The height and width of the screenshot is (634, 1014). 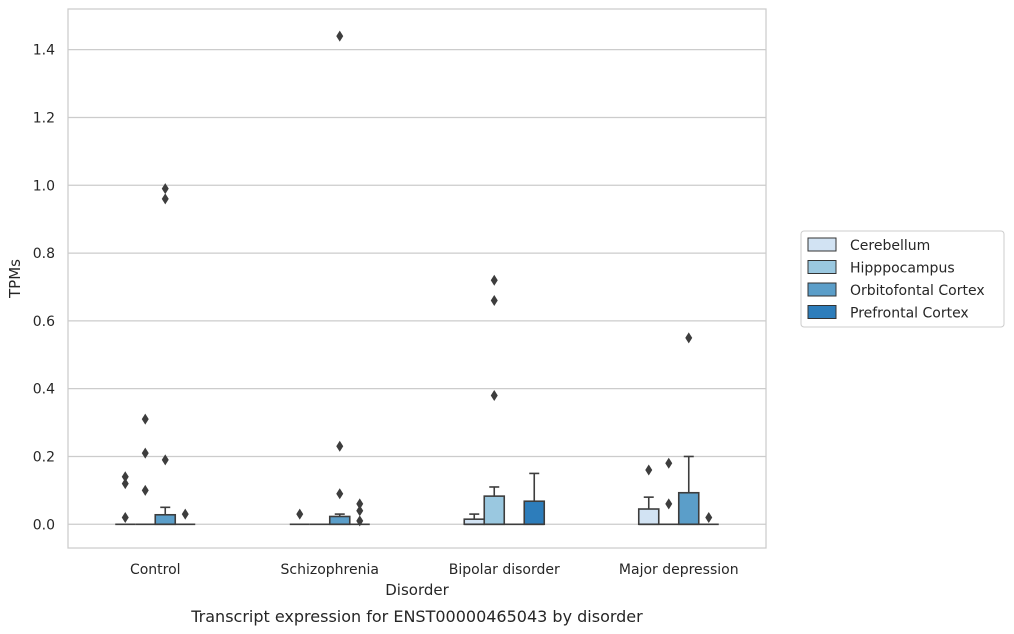 What do you see at coordinates (44, 186) in the screenshot?
I see `y-tick-label: 1.0` at bounding box center [44, 186].